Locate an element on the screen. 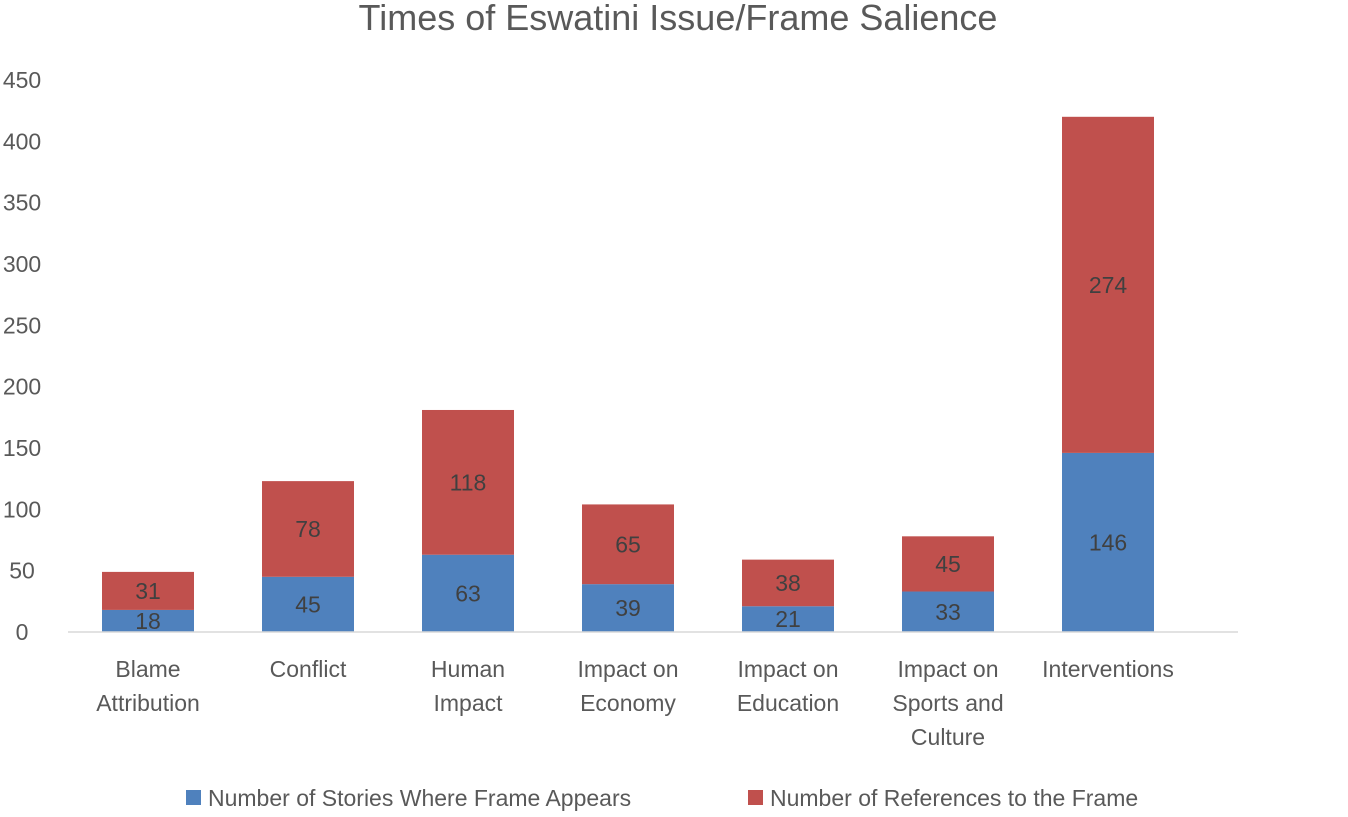 The image size is (1348, 817). y-tick-label: 400 is located at coordinates (22, 141).